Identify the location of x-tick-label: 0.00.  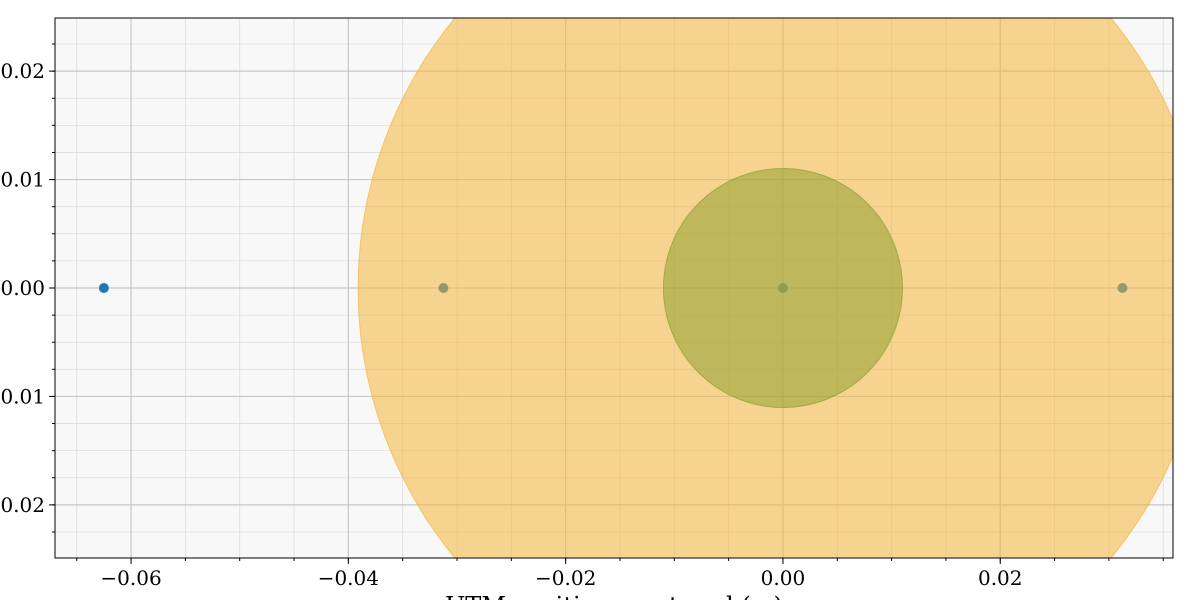
(783, 578).